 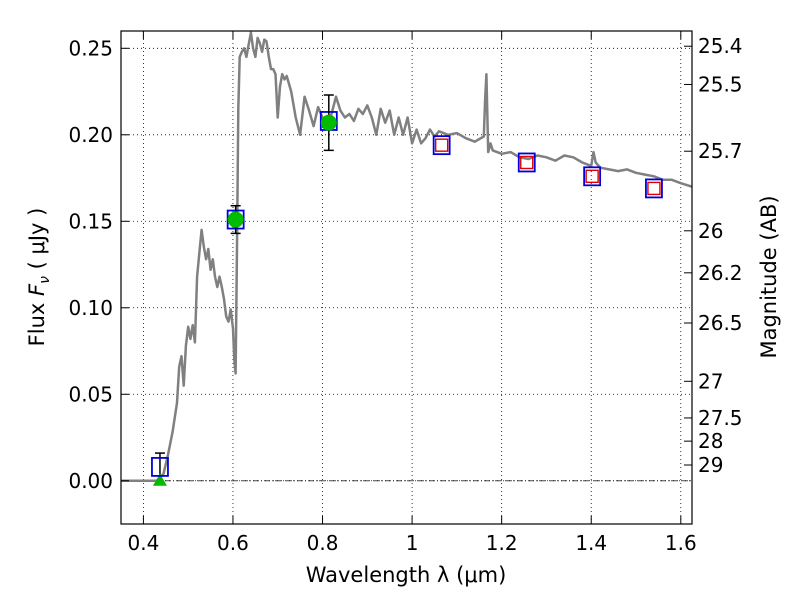 What do you see at coordinates (233, 543) in the screenshot?
I see `x-tick-label: 0.6` at bounding box center [233, 543].